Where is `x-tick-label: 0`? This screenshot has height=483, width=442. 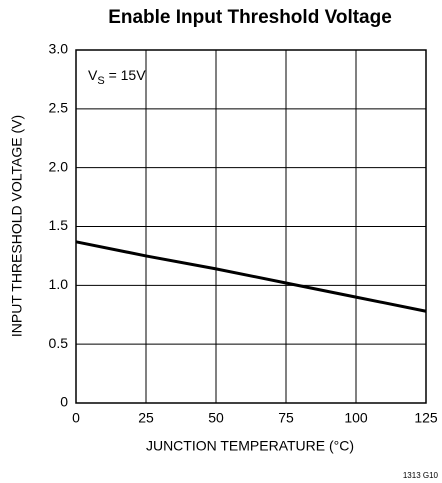
x-tick-label: 0 is located at coordinates (76, 418).